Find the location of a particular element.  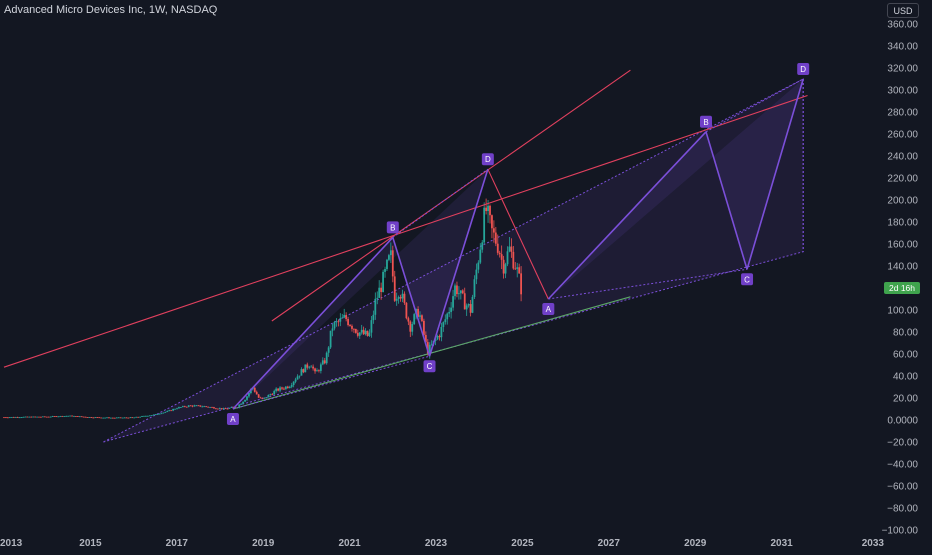

price-tick-label: −20.00 is located at coordinates (902, 443).